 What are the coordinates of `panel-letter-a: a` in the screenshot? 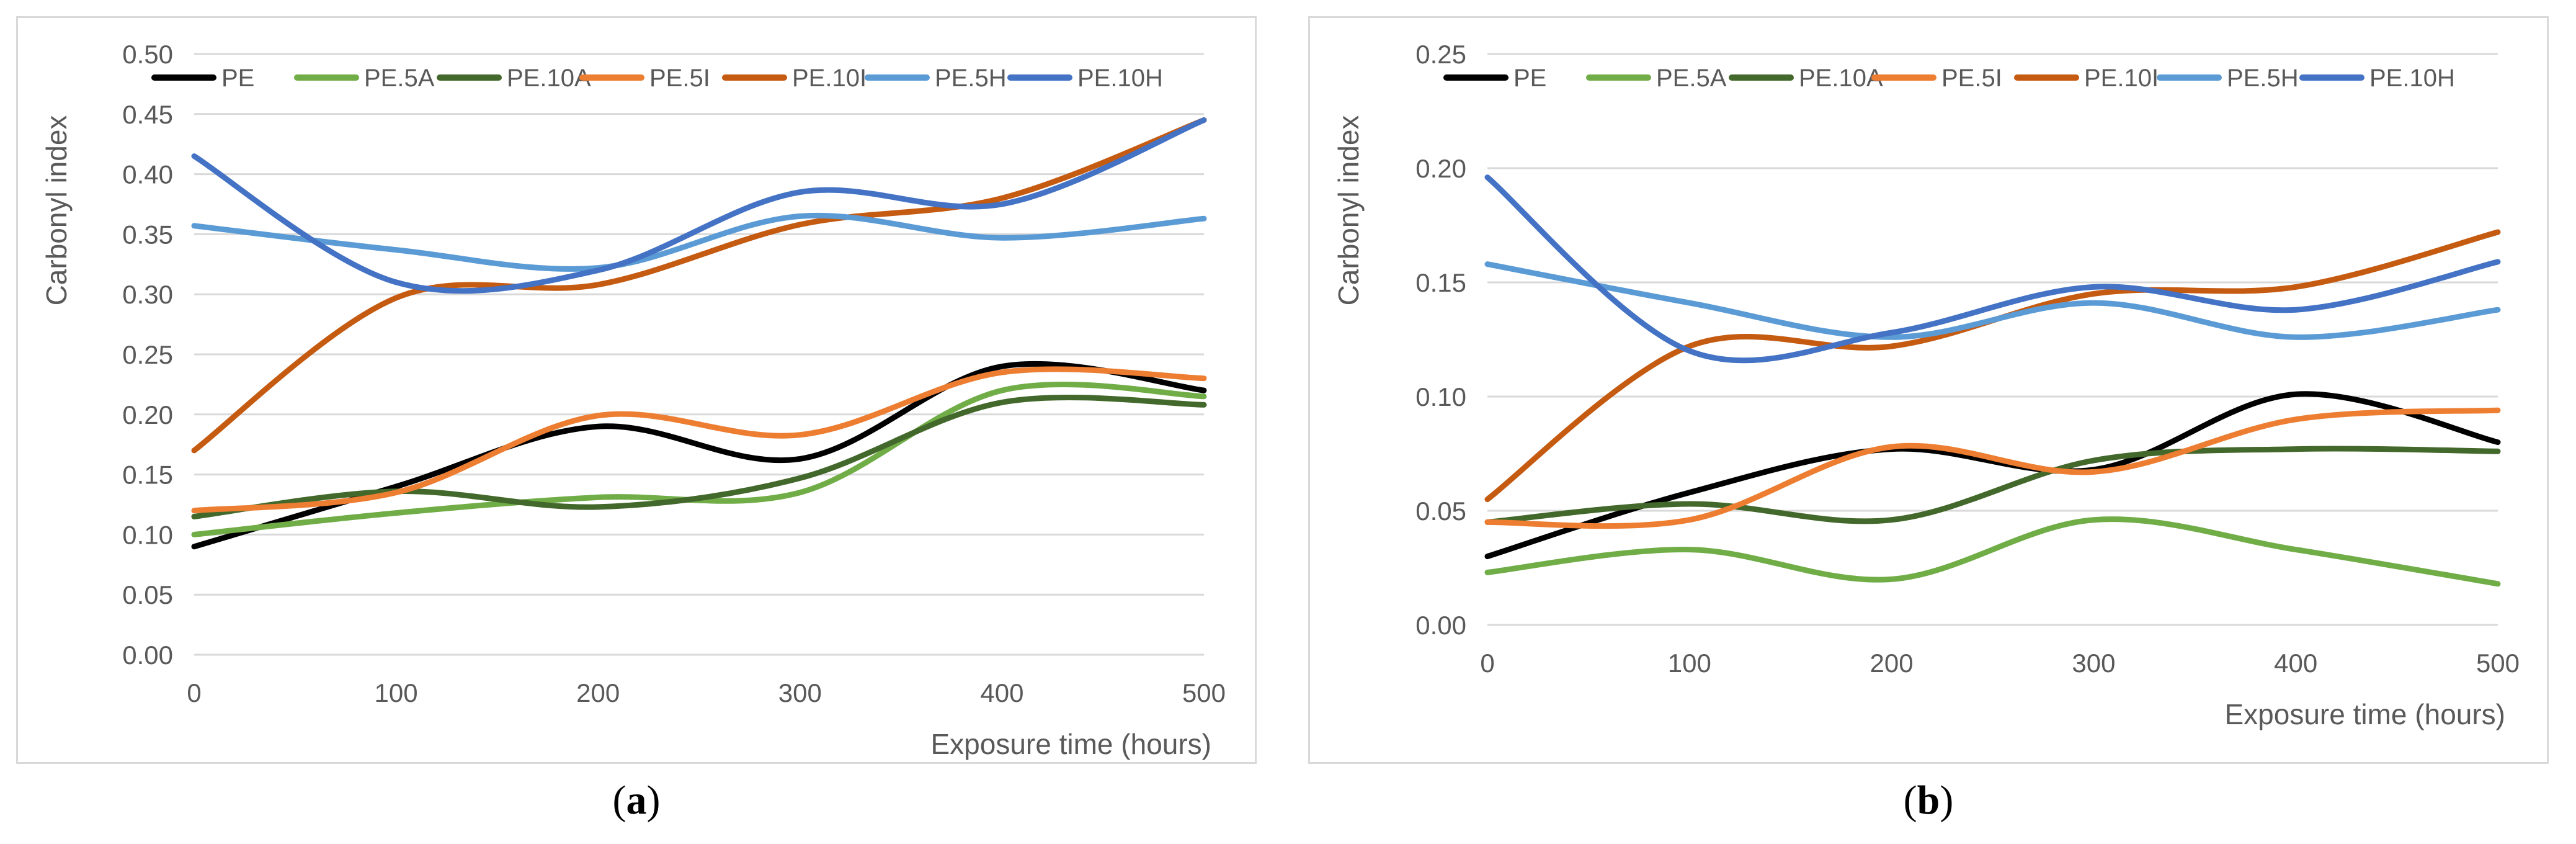 It's located at (636, 800).